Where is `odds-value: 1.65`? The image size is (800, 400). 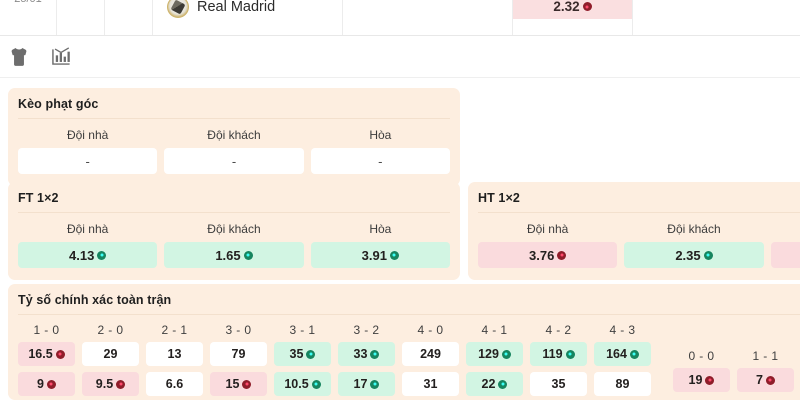
odds-value: 1.65 is located at coordinates (228, 255).